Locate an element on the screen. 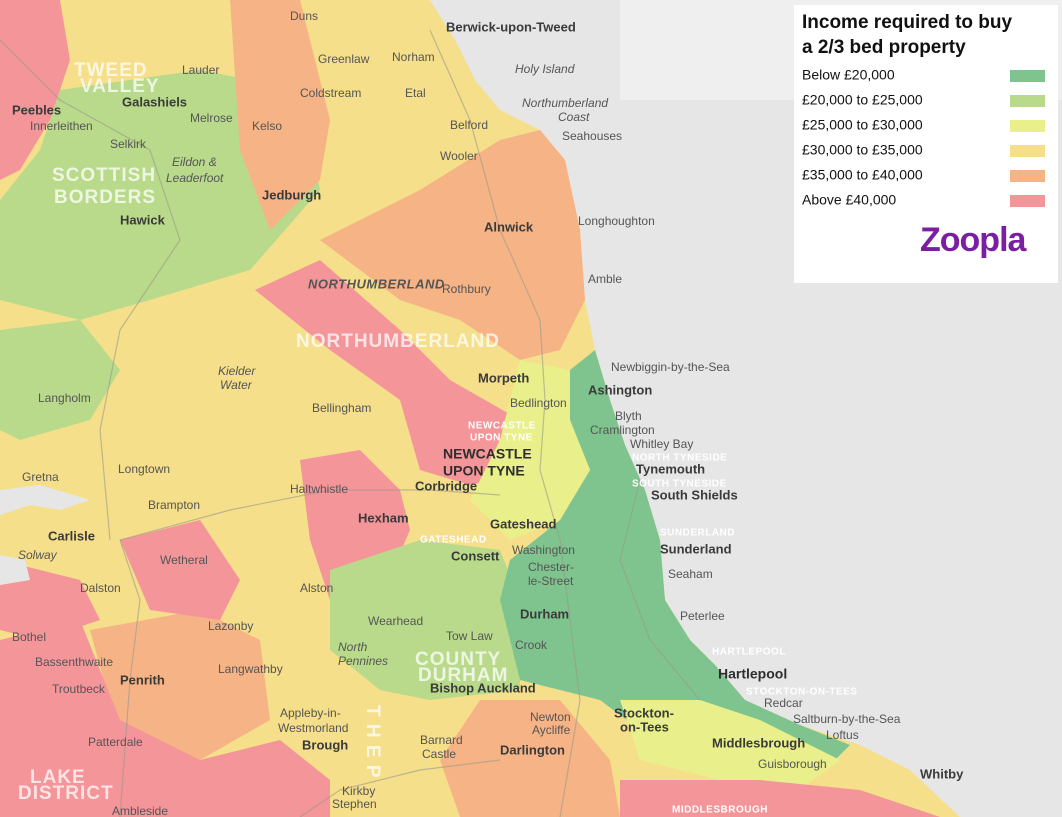 This screenshot has height=817, width=1062. place-label: Northumberland is located at coordinates (565, 103).